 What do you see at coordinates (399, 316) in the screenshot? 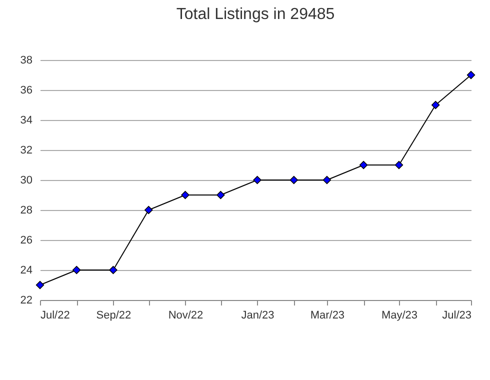
I see `x-tick-label: May/23` at bounding box center [399, 316].